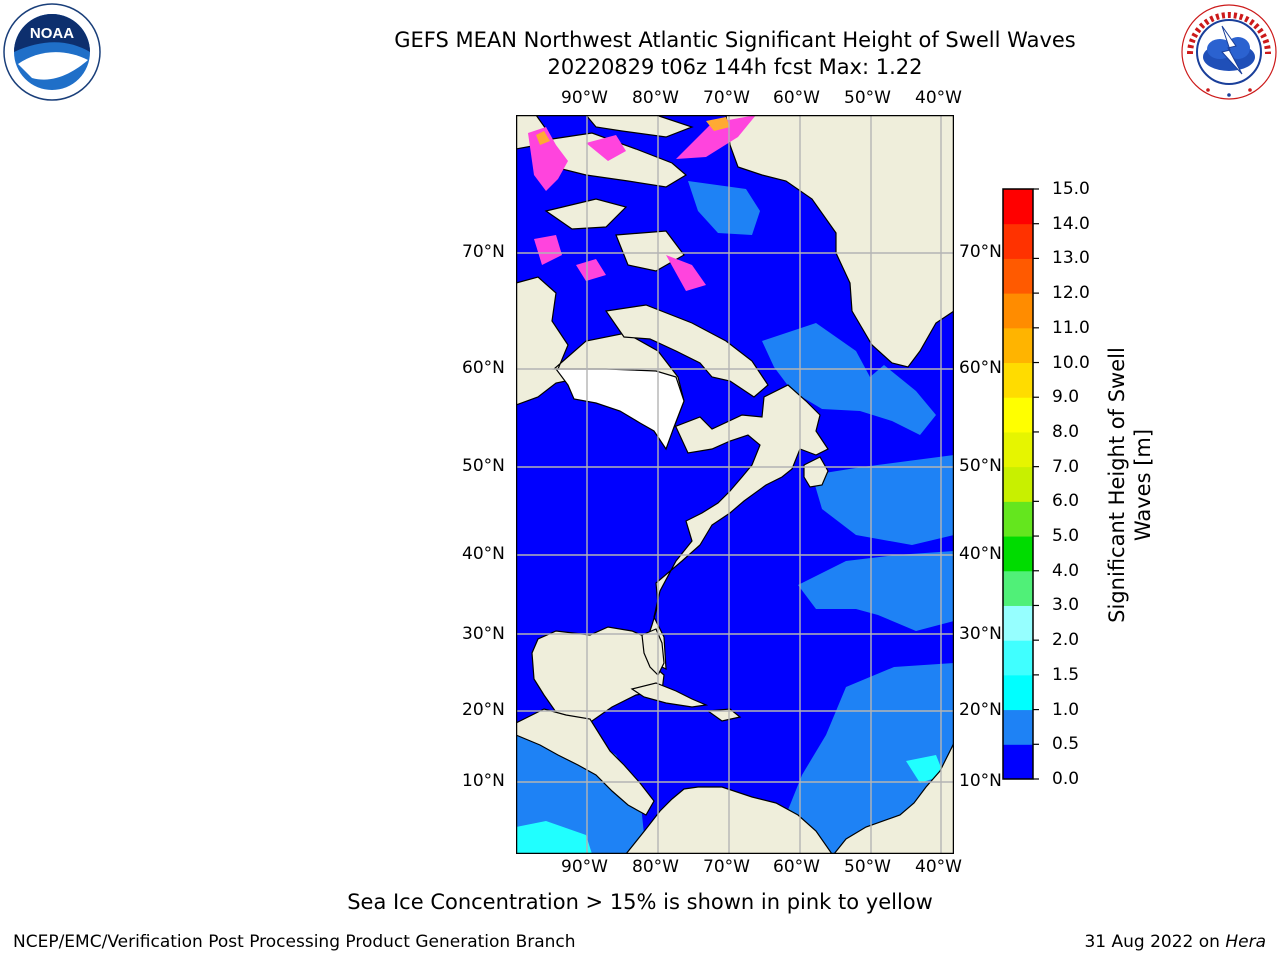 The width and height of the screenshot is (1280, 960). What do you see at coordinates (980, 252) in the screenshot?
I see `lat-label-right: 70°N` at bounding box center [980, 252].